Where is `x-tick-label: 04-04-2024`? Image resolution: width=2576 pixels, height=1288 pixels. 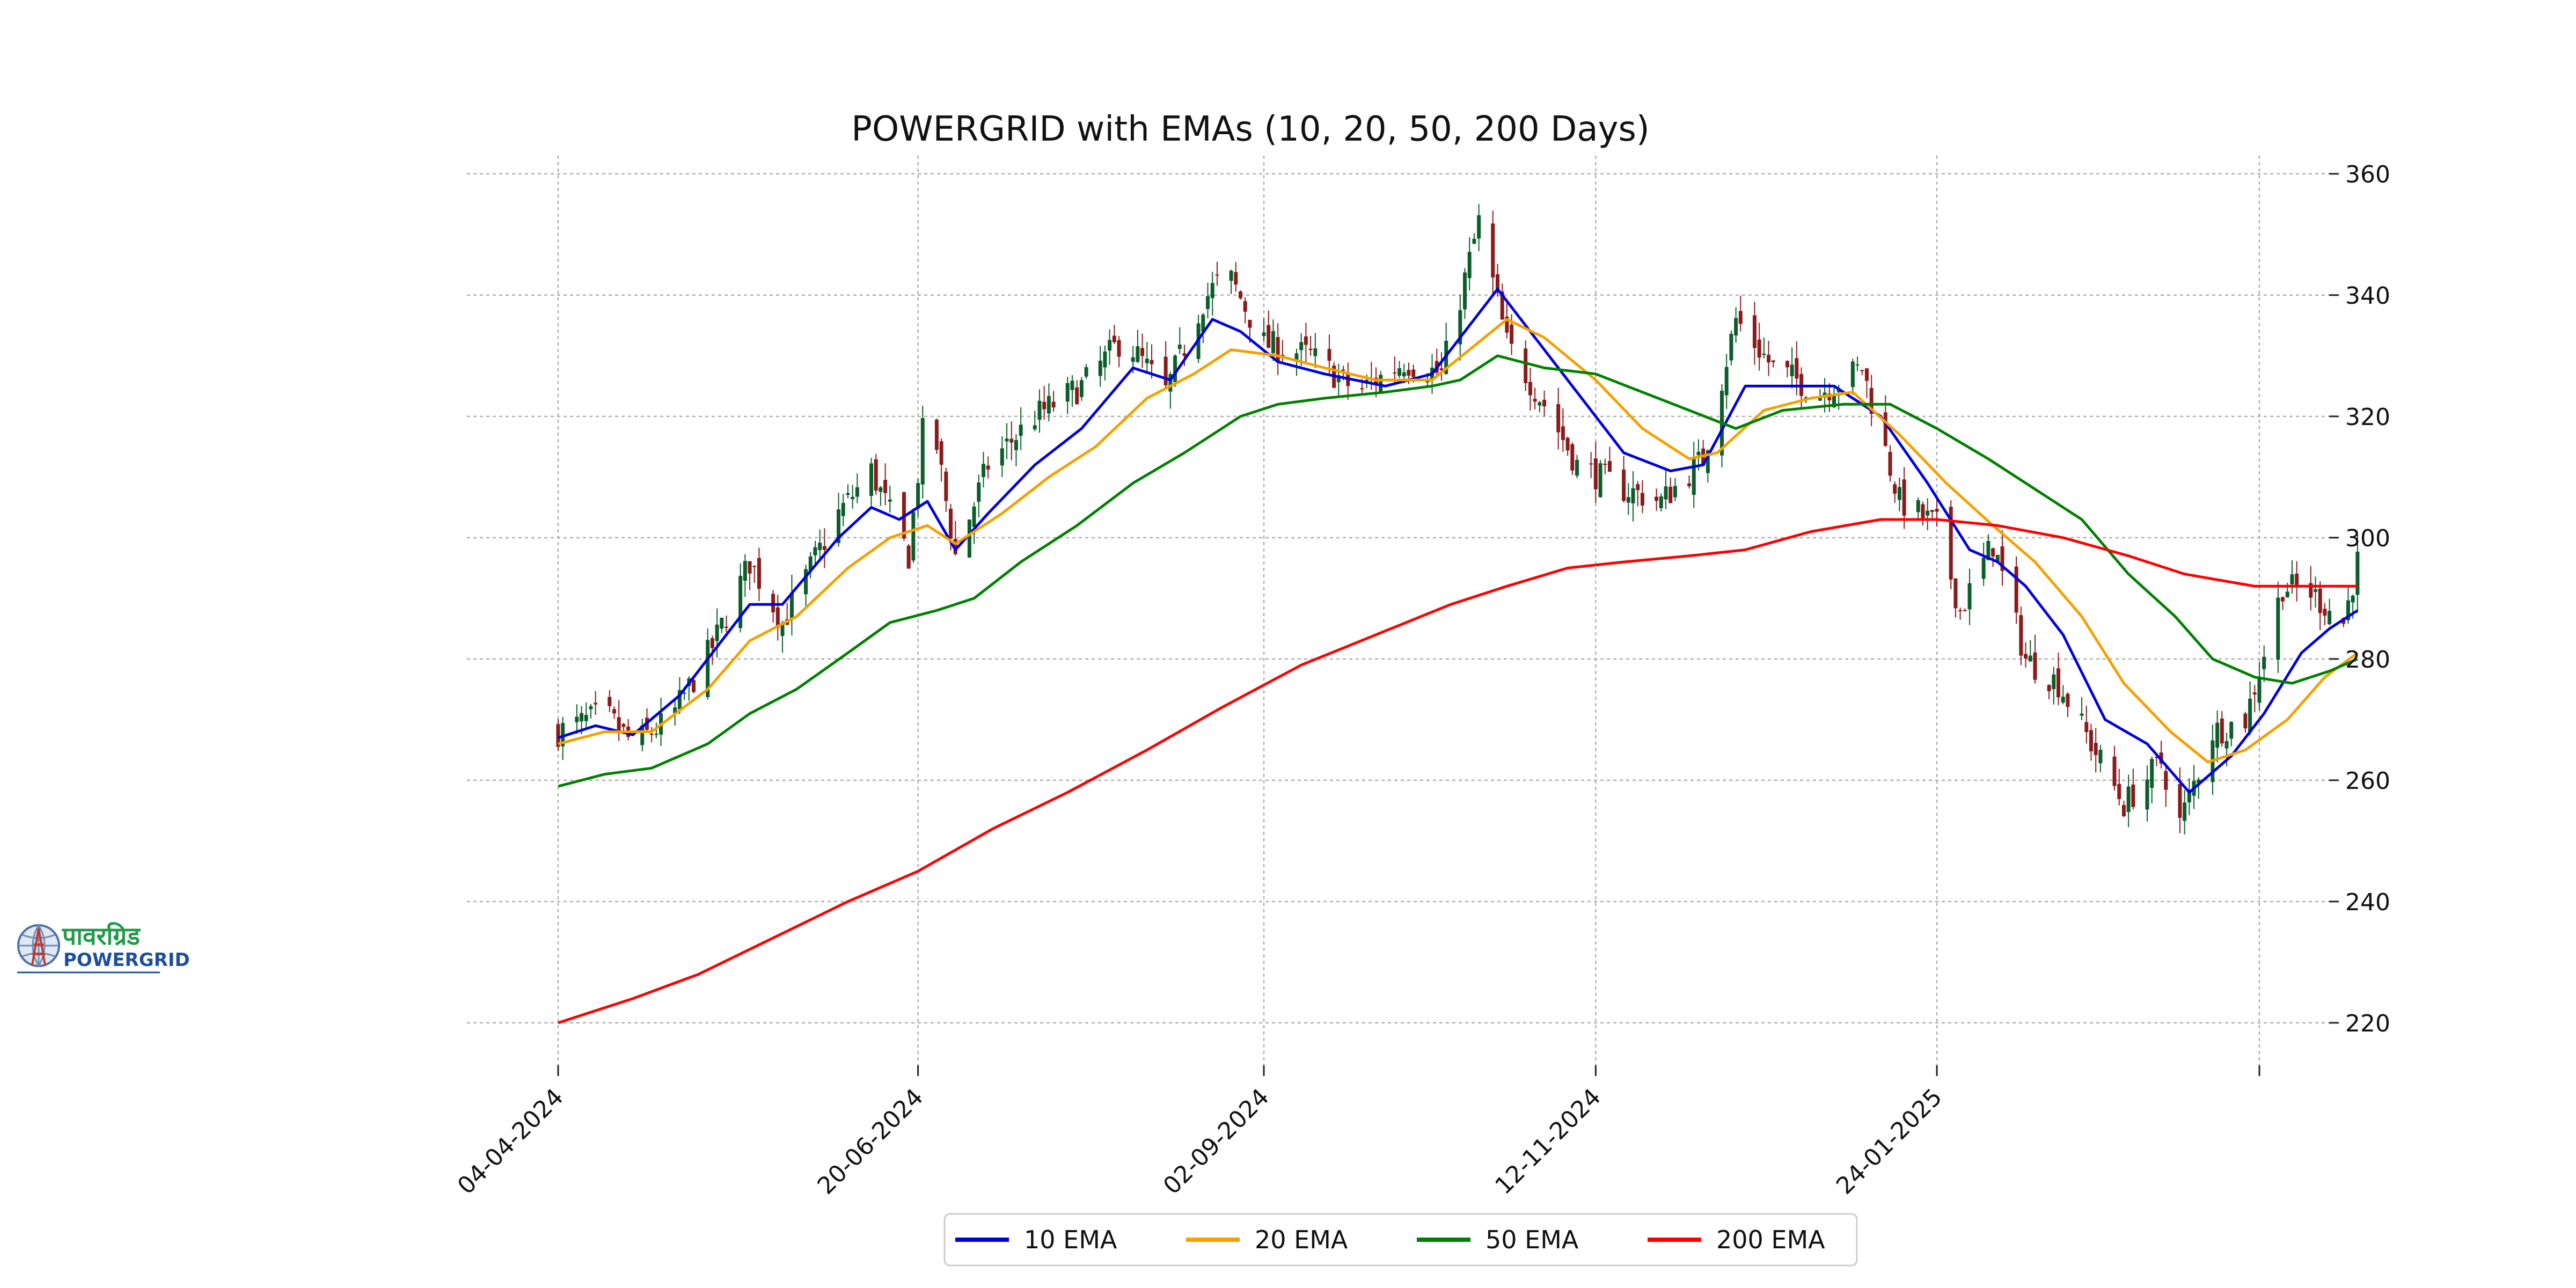 x-tick-label: 04-04-2024 is located at coordinates (510, 1142).